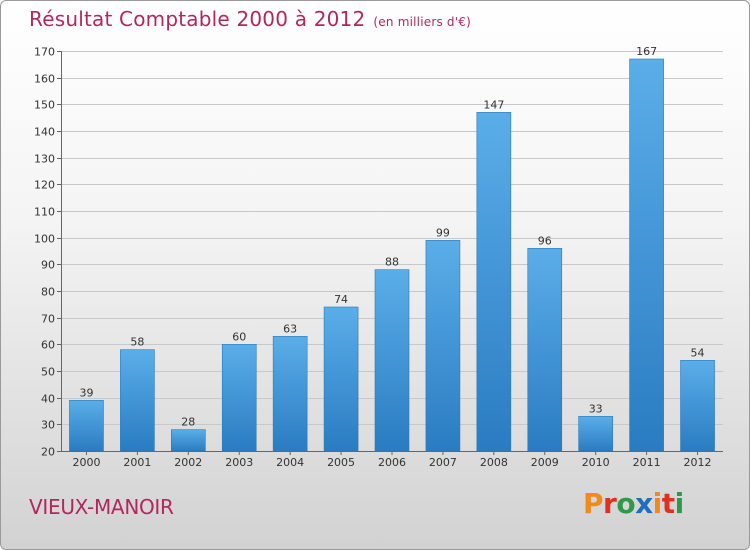 This screenshot has width=750, height=550. What do you see at coordinates (626, 503) in the screenshot?
I see `logo-letter: o` at bounding box center [626, 503].